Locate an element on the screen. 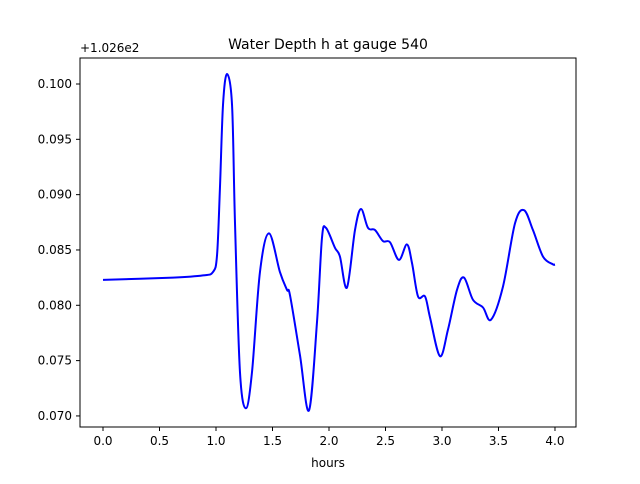 This screenshot has width=640, height=484. y-tick-label: 0.070 is located at coordinates (55, 416).